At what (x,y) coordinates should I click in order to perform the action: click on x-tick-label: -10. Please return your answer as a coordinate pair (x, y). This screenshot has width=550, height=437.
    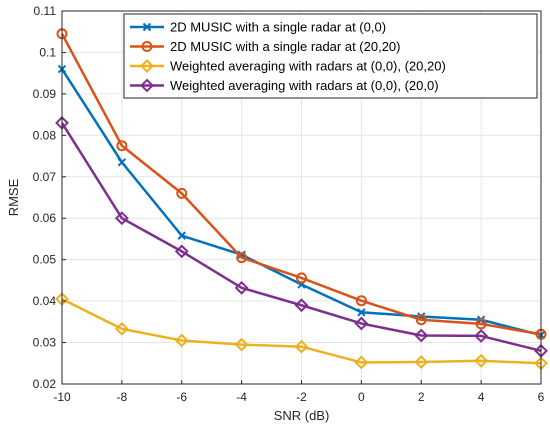
    Looking at the image, I should click on (62, 397).